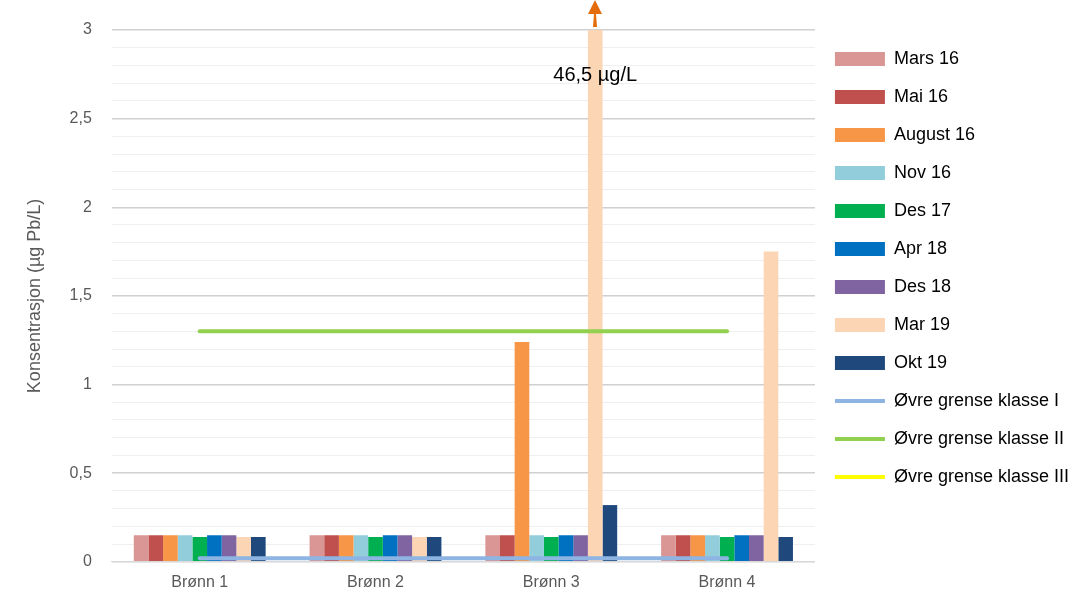 The image size is (1089, 605). What do you see at coordinates (727, 581) in the screenshot?
I see `x-tick-label: Brønn 4` at bounding box center [727, 581].